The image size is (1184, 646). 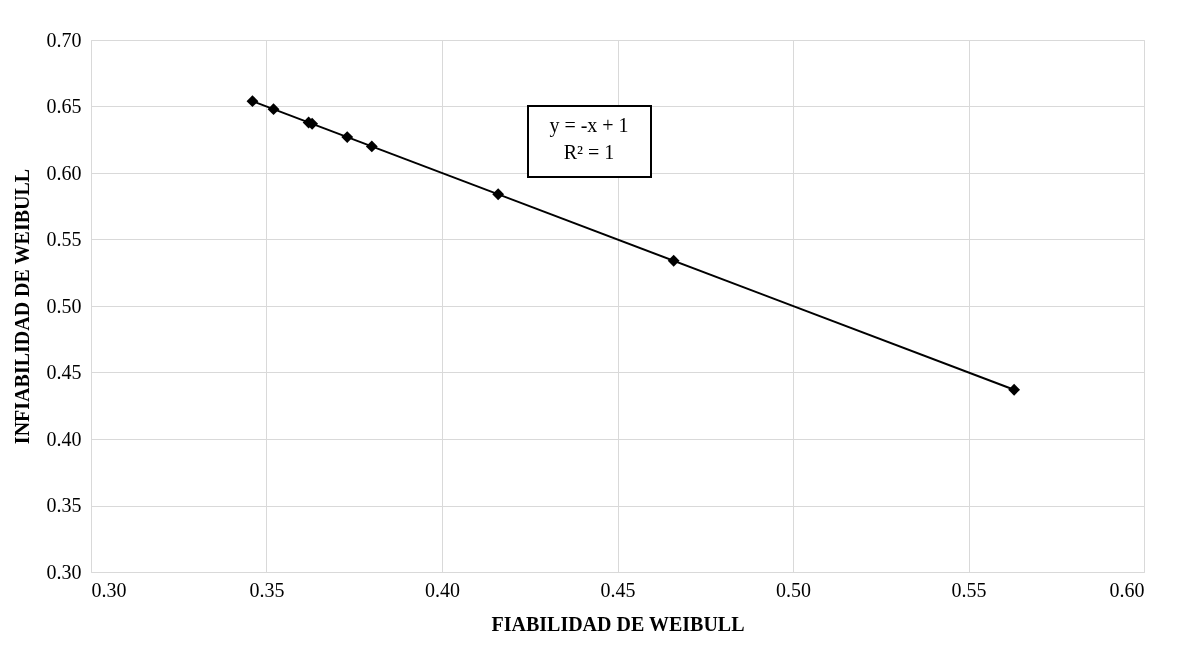 I want to click on x-tick-label: 0.50, so click(x=793, y=589).